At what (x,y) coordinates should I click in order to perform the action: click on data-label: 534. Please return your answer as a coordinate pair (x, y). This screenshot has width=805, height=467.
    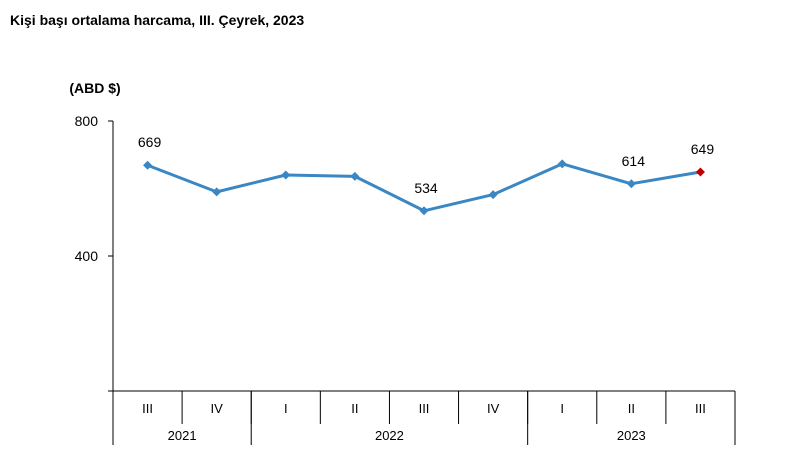
    Looking at the image, I should click on (426, 188).